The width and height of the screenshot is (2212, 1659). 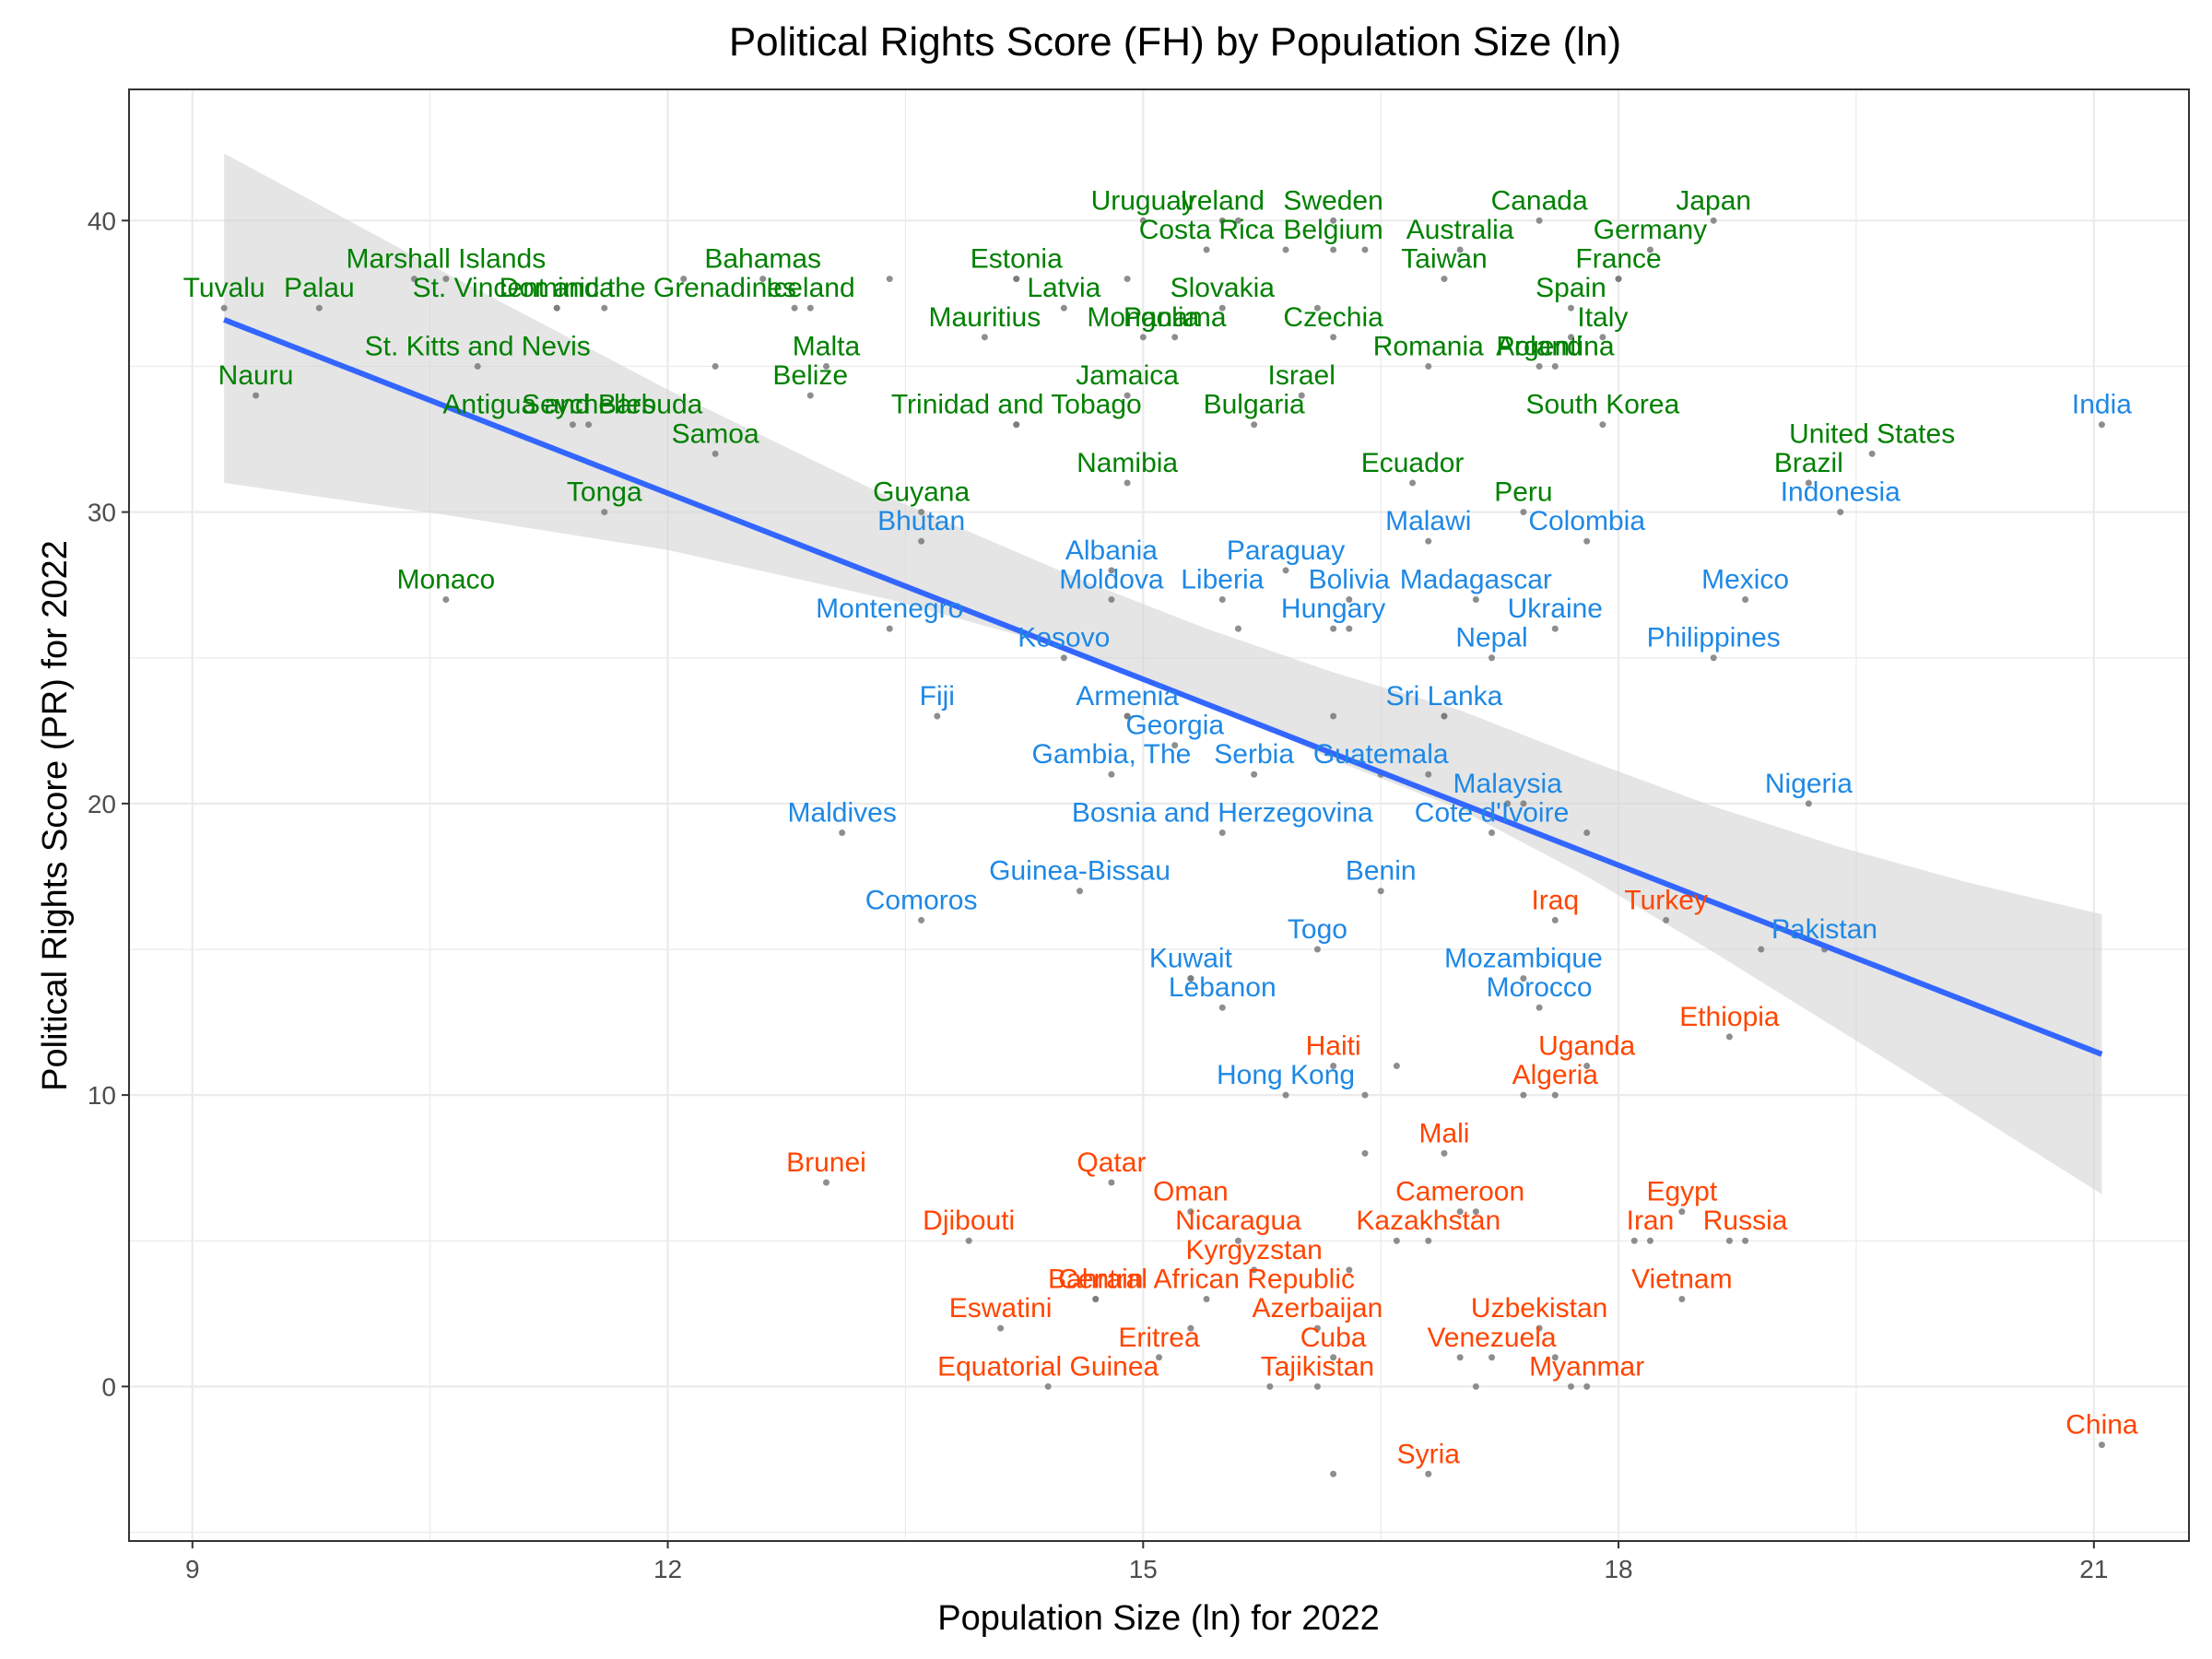 I want to click on point-label: Kazakhstan, so click(x=1428, y=1221).